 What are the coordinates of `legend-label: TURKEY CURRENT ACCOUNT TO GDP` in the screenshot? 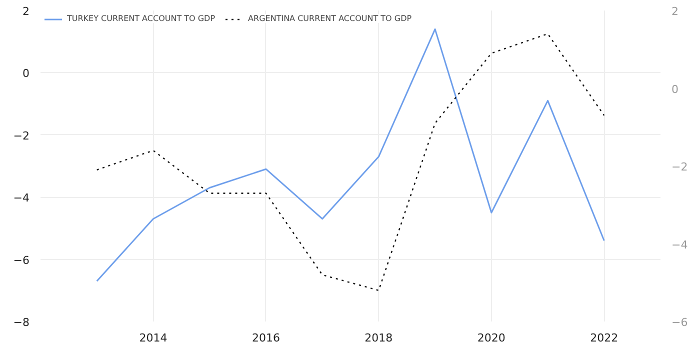 It's located at (141, 18).